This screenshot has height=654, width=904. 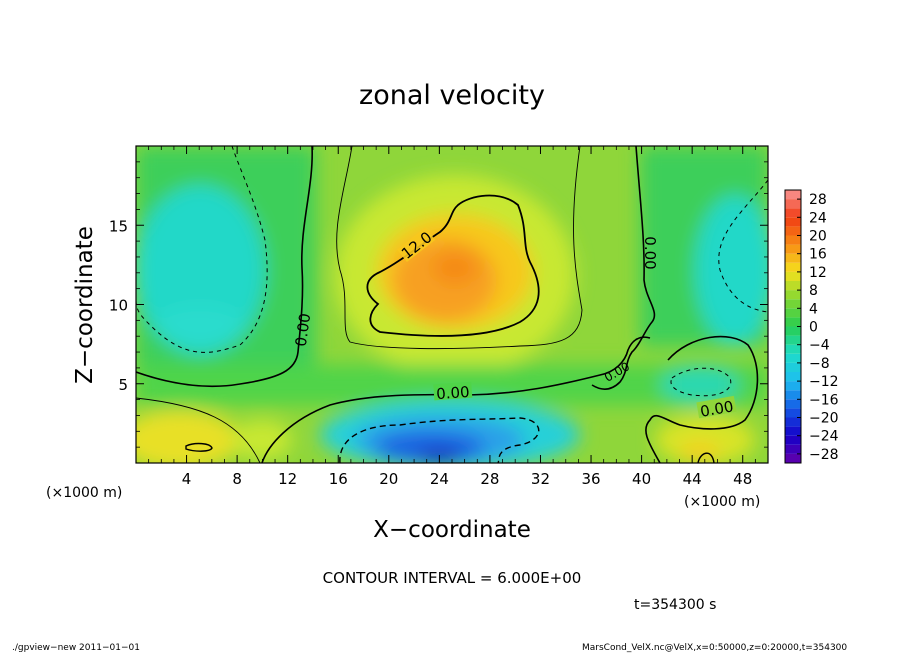 What do you see at coordinates (818, 255) in the screenshot?
I see `colorbar-tick-label: 16` at bounding box center [818, 255].